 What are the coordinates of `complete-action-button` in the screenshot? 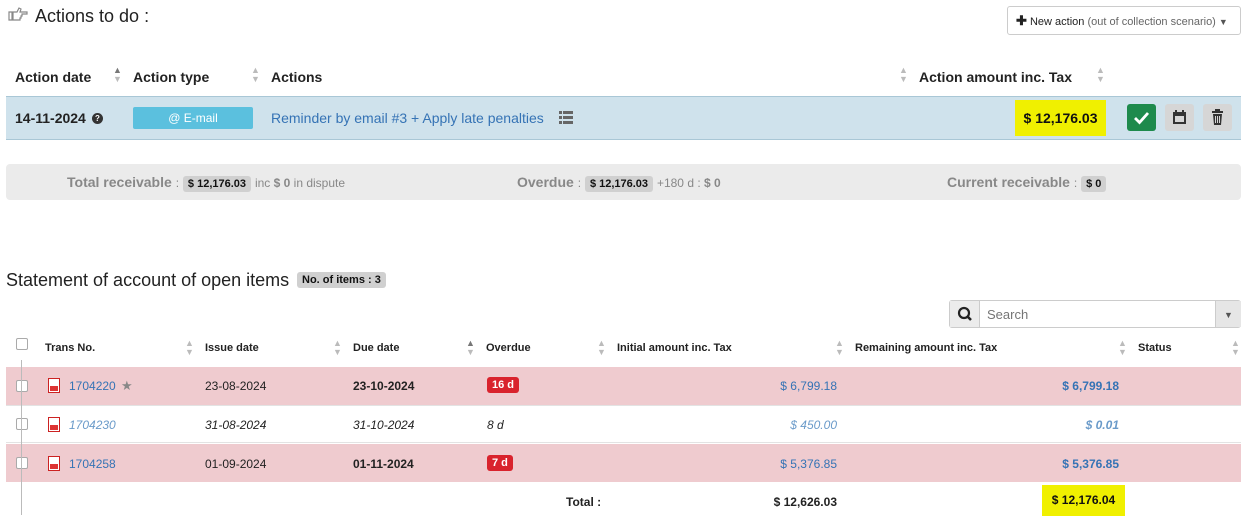 It's located at (1141, 117).